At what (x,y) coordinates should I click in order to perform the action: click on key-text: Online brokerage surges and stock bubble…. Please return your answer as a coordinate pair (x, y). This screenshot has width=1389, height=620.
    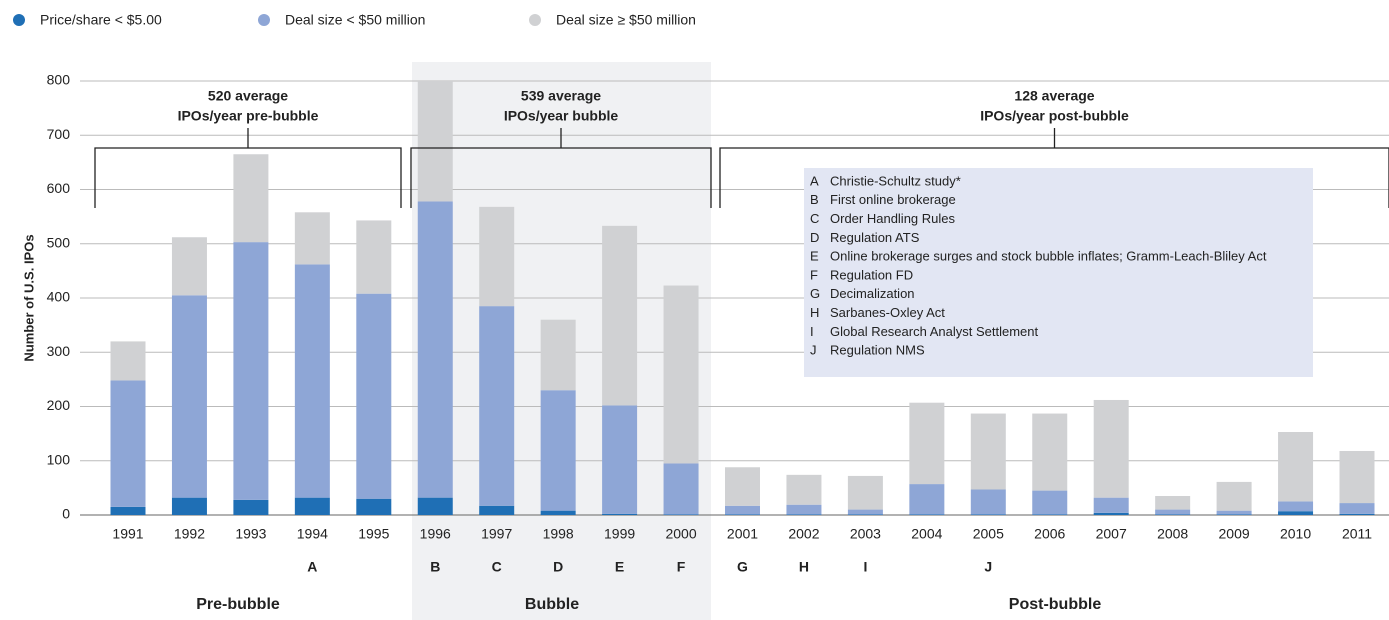
    Looking at the image, I should click on (1048, 256).